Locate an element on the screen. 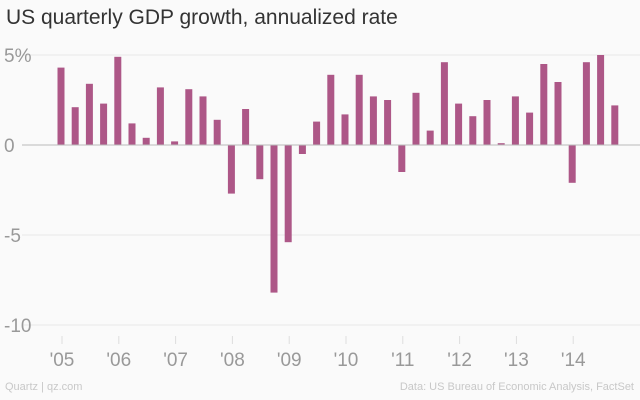 The height and width of the screenshot is (400, 640). bar-2010Q4 is located at coordinates (388, 122).